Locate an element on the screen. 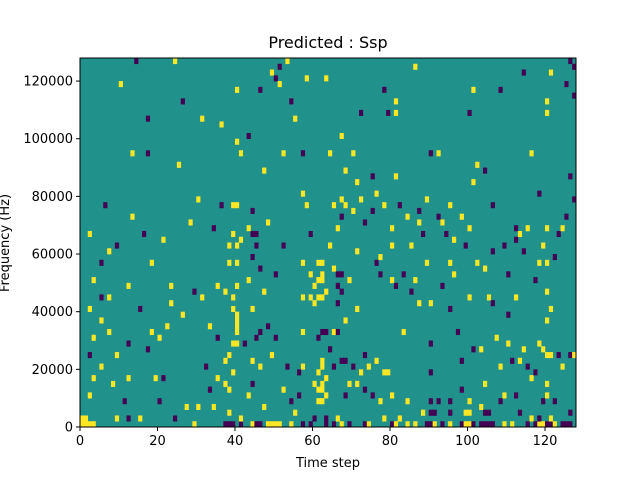  x-axis-label: Time step is located at coordinates (327, 463).